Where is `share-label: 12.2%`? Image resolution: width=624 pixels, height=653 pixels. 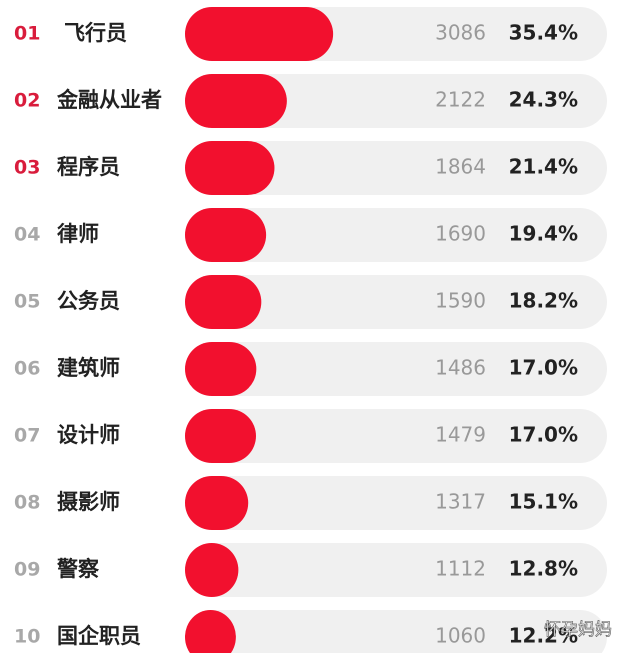
share-label: 12.2% is located at coordinates (543, 636).